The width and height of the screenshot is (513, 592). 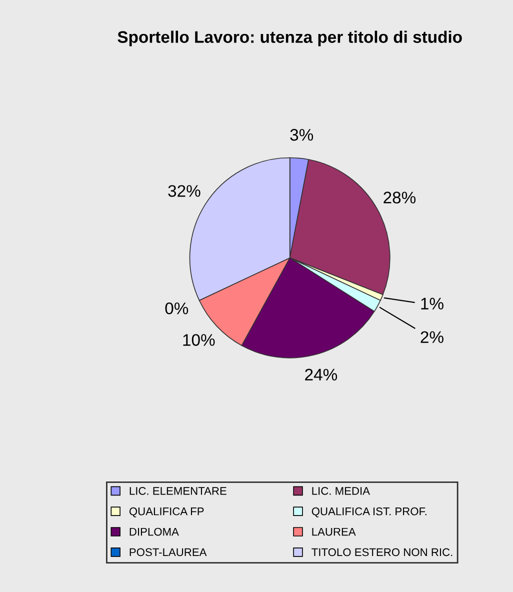 What do you see at coordinates (178, 491) in the screenshot?
I see `legend-label: LIC. ELEMENTARE` at bounding box center [178, 491].